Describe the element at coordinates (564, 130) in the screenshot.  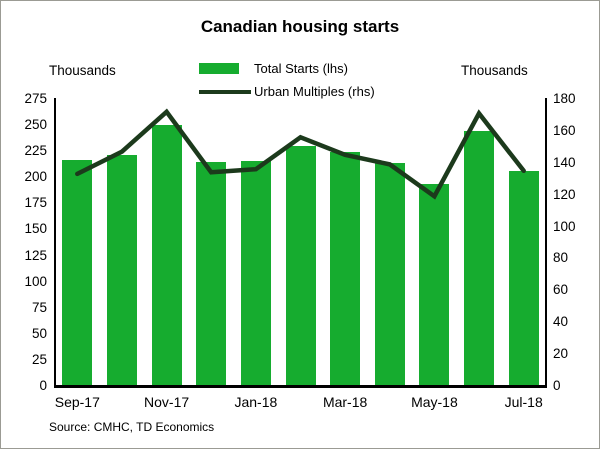
I see `y-axis-tick-label: 160` at that location.